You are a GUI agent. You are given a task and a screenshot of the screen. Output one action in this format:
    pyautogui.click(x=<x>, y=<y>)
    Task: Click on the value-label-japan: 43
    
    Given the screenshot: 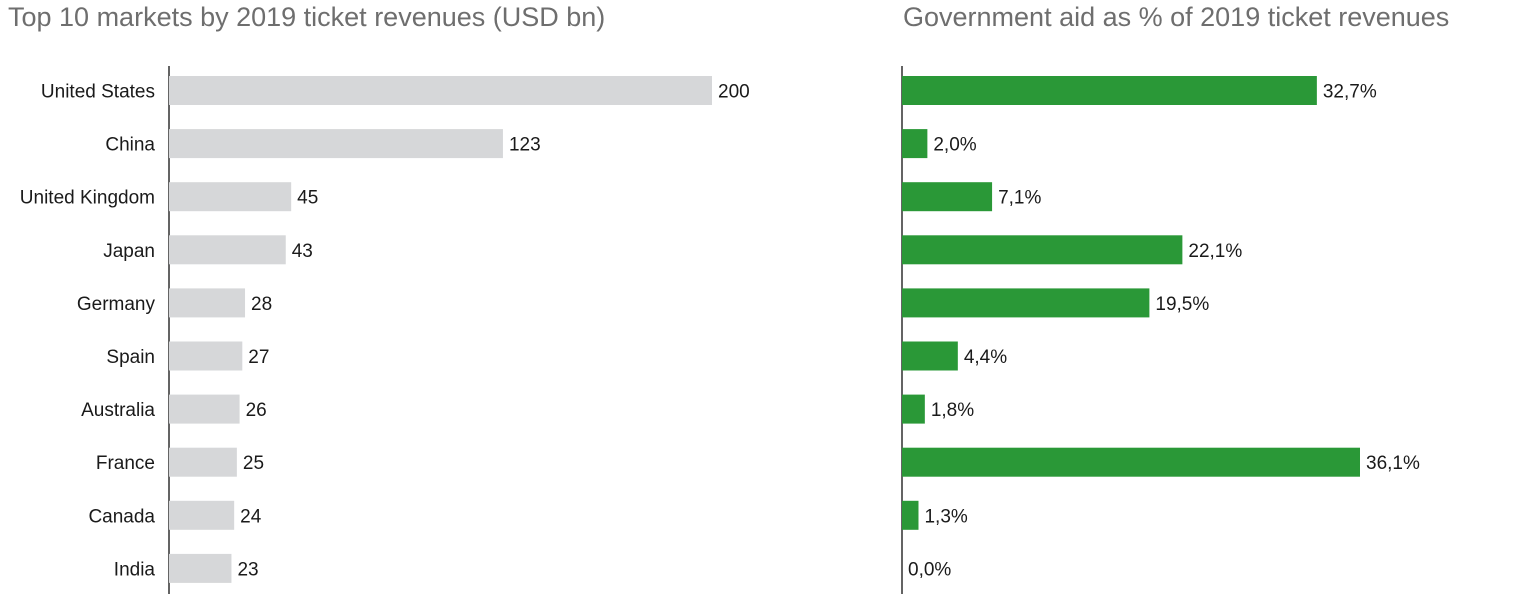 What is the action you would take?
    pyautogui.click(x=302, y=251)
    